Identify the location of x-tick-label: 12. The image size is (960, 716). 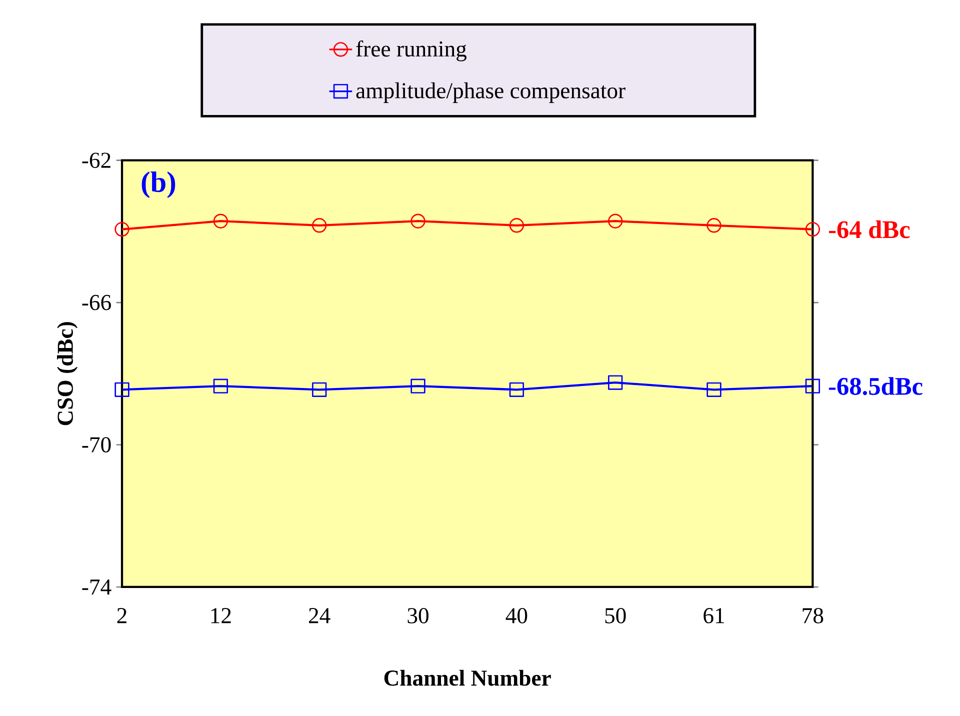
(221, 616).